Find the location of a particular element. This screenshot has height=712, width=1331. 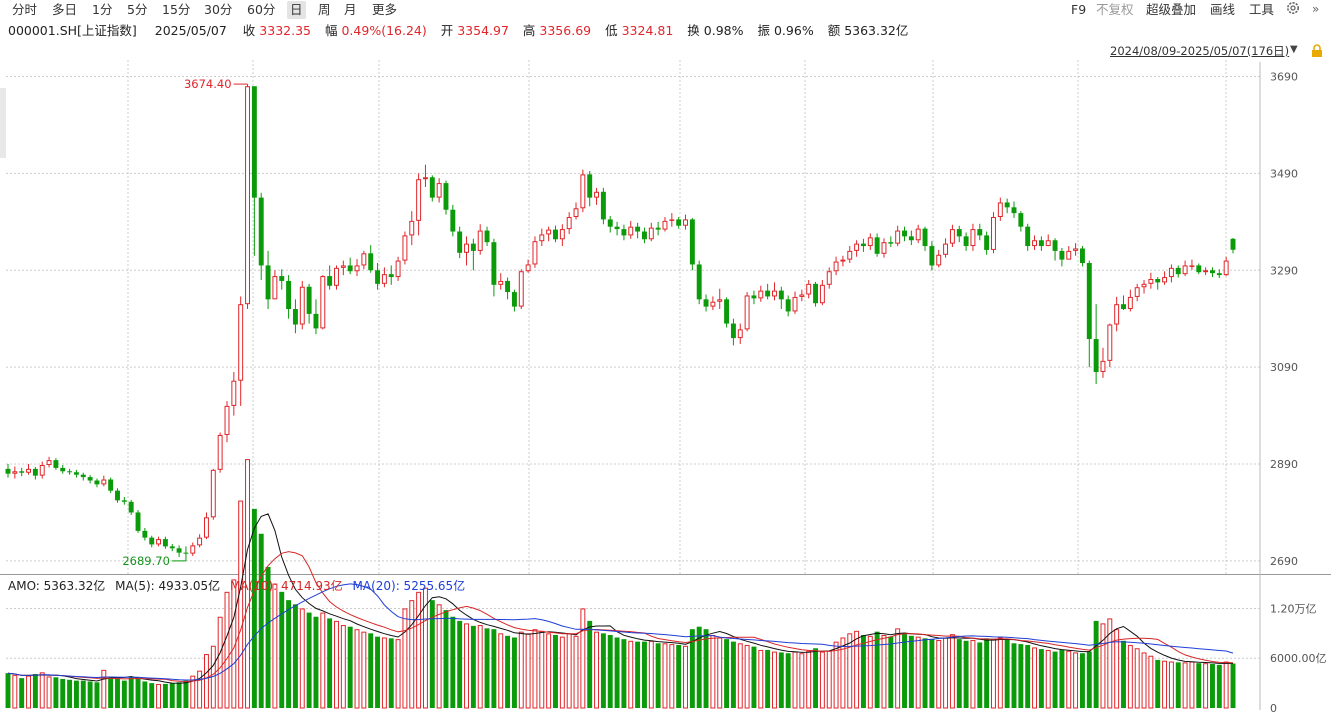

sidebar-handle is located at coordinates (3, 123).